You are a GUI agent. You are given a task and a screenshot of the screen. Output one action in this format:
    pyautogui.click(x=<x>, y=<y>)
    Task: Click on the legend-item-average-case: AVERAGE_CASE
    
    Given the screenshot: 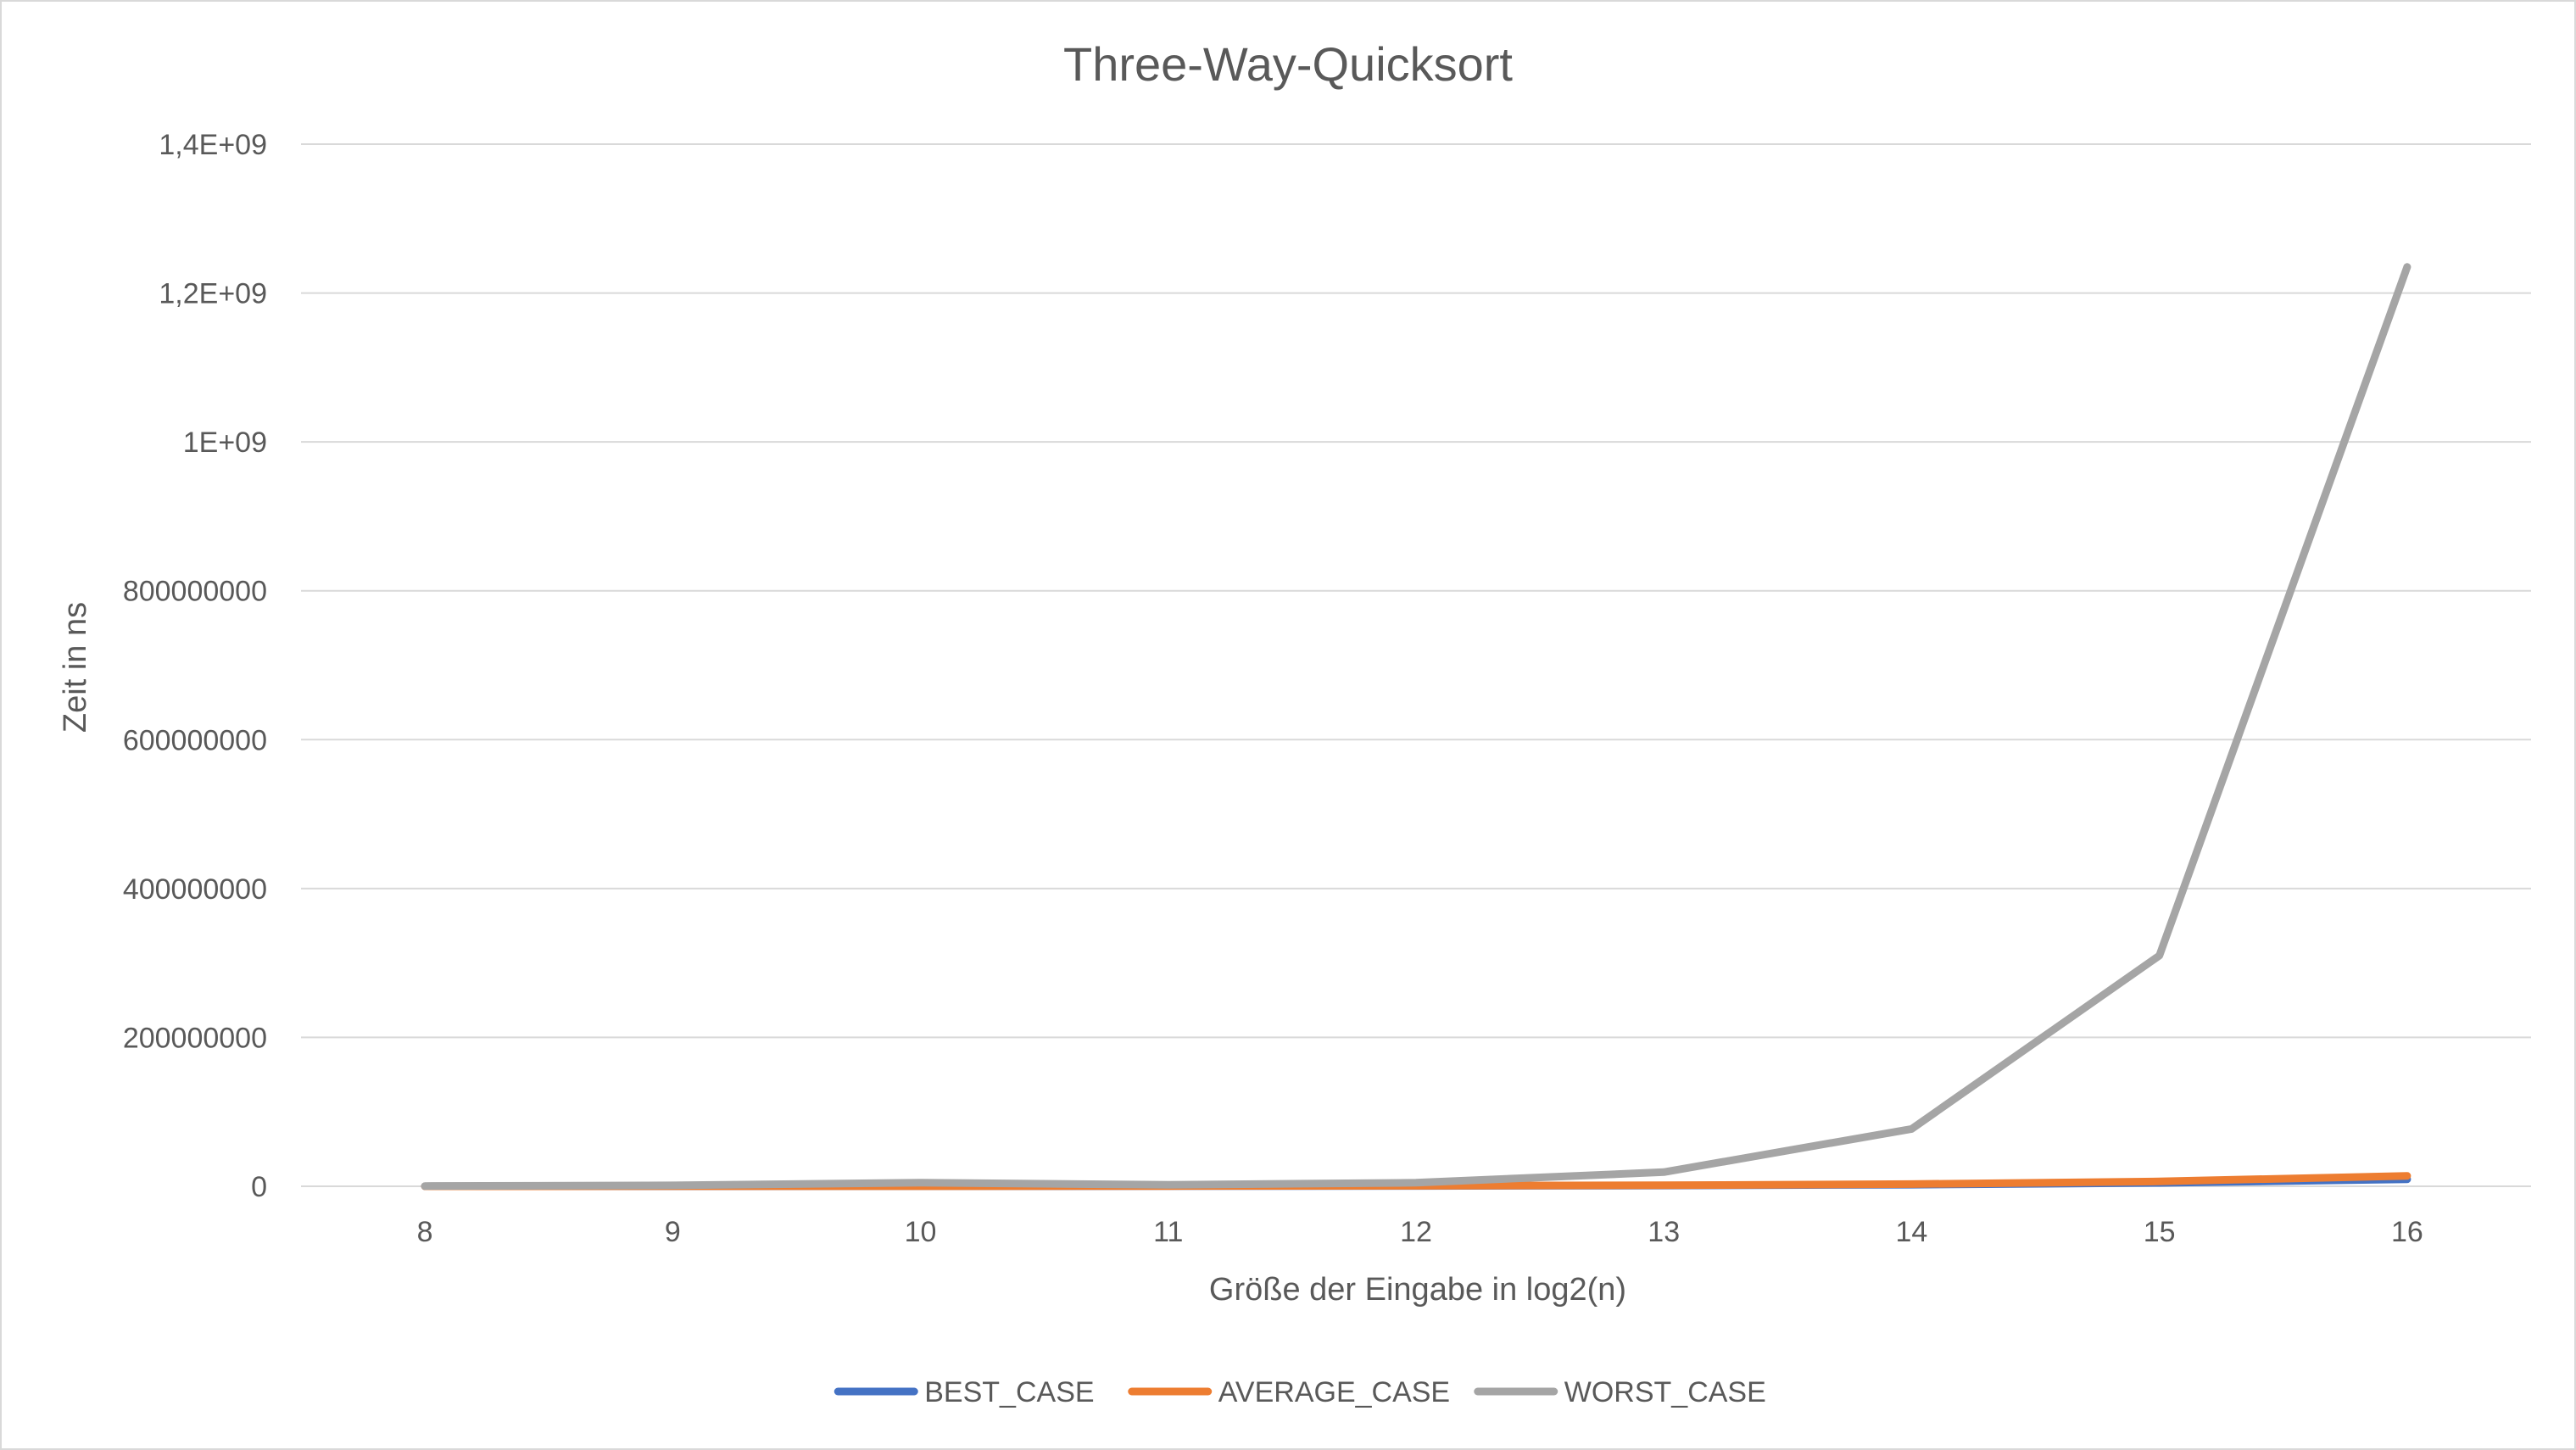 What is the action you would take?
    pyautogui.click(x=1289, y=1392)
    